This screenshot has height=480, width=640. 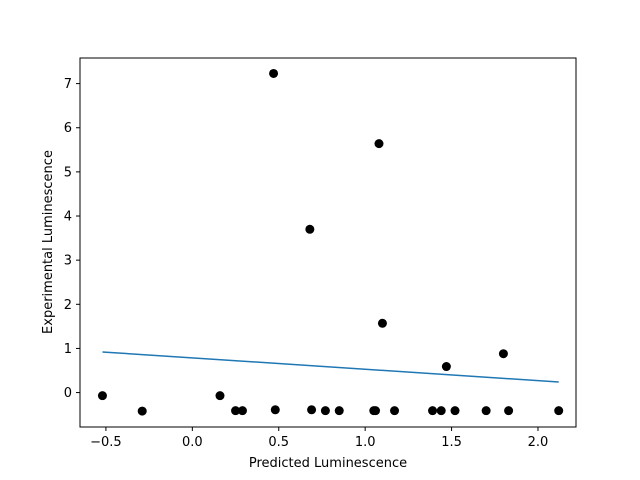 I want to click on y-tick-label: 6, so click(x=68, y=128).